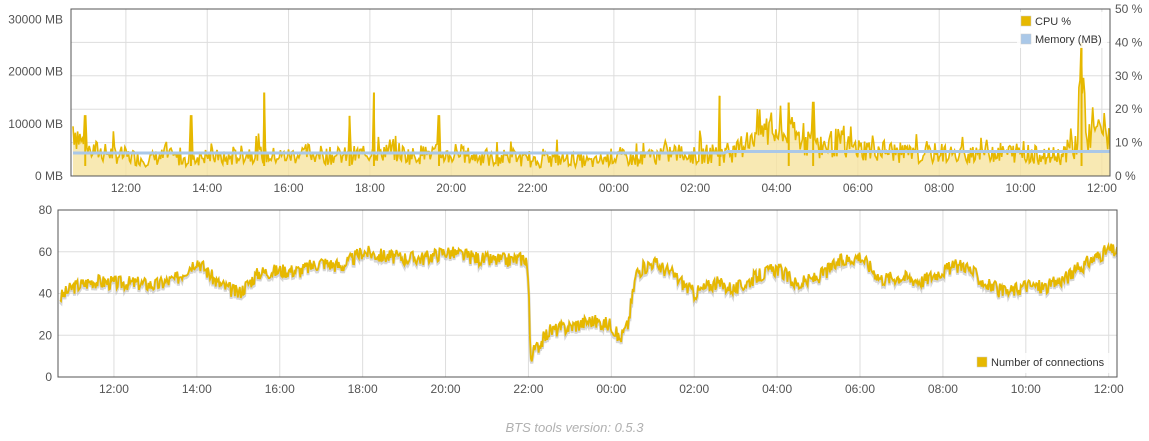 The image size is (1149, 441). Describe the element at coordinates (694, 389) in the screenshot. I see `connections-x-tick-label: 02:00` at that location.